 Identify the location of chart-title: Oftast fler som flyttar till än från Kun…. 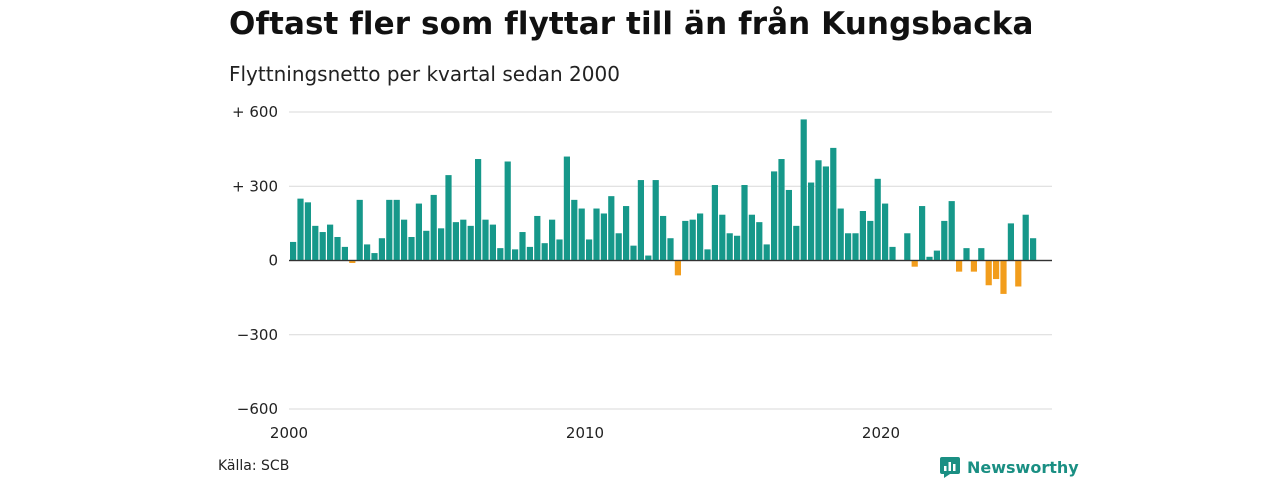
(631, 24).